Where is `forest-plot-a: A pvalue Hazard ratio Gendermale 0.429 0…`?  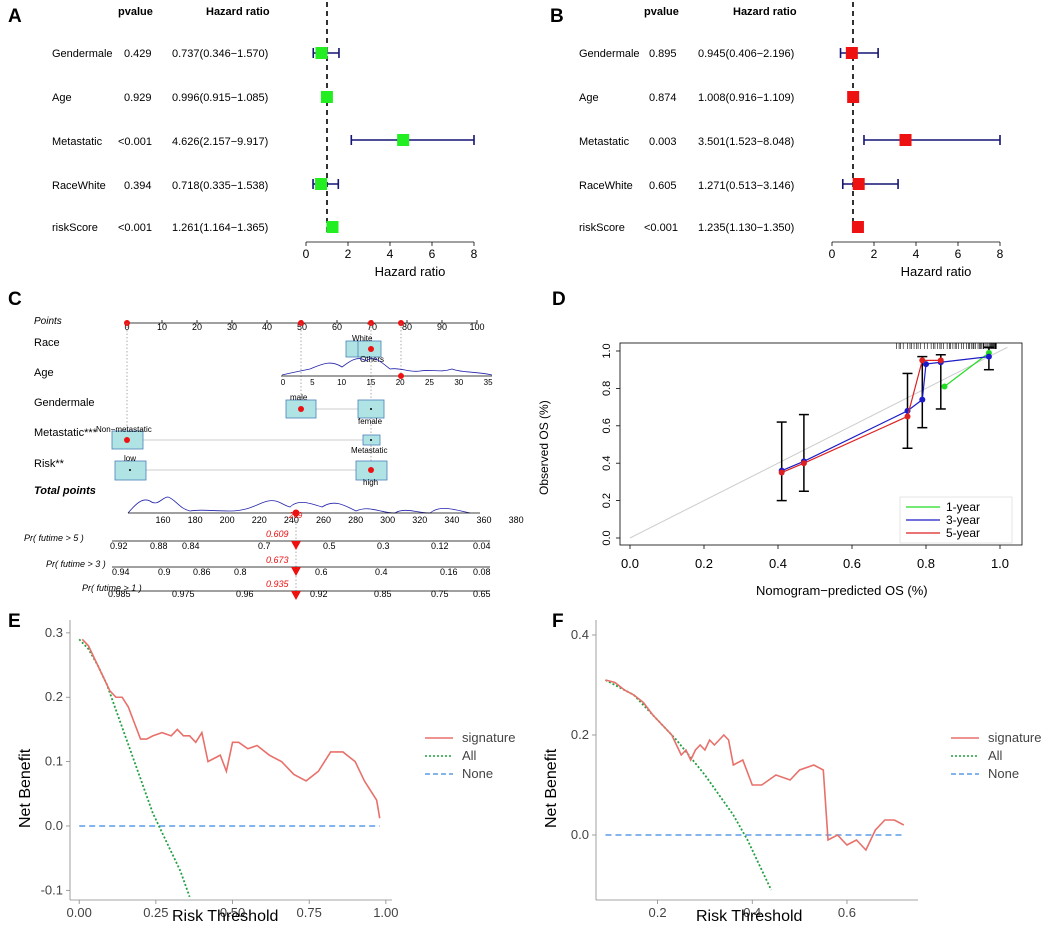
forest-plot-a: A pvalue Hazard ratio Gendermale 0.429 0… is located at coordinates (243, 140).